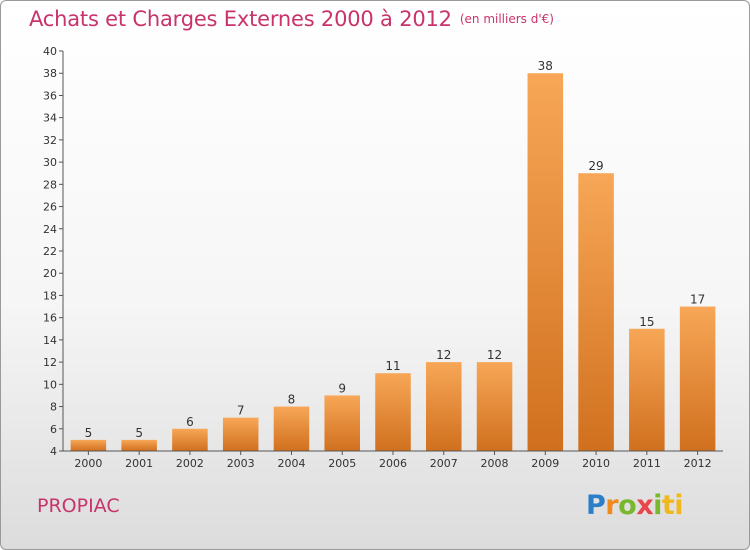  What do you see at coordinates (241, 463) in the screenshot?
I see `x-tick-label: 2003` at bounding box center [241, 463].